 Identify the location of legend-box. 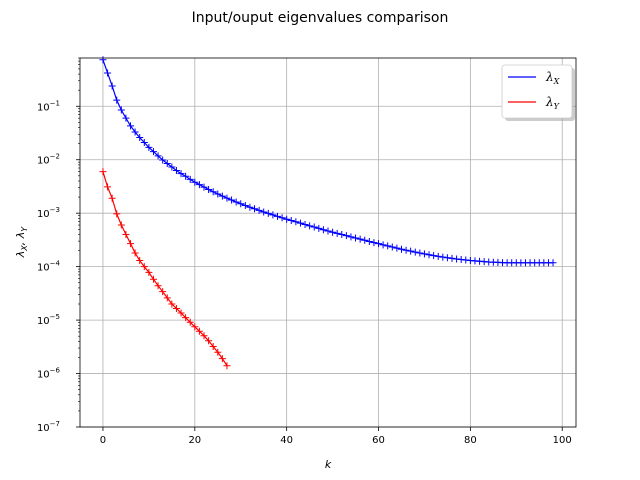
(537, 91).